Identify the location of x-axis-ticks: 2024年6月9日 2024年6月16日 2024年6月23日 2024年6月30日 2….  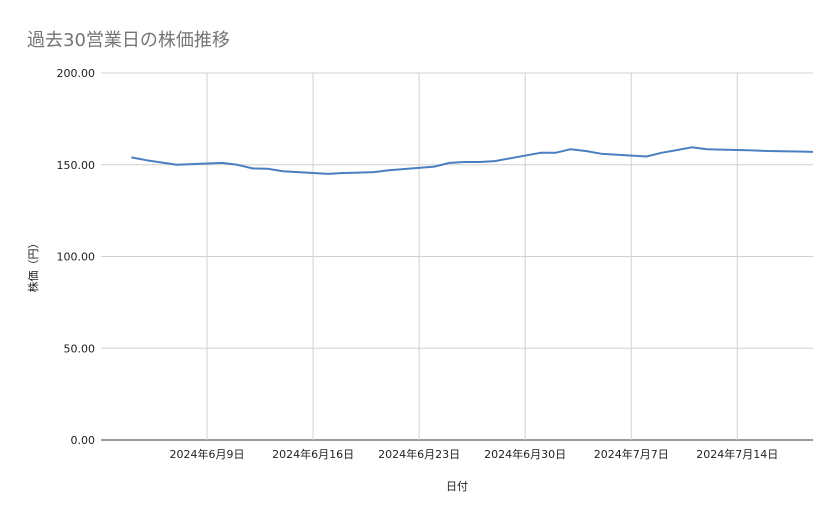
(474, 454).